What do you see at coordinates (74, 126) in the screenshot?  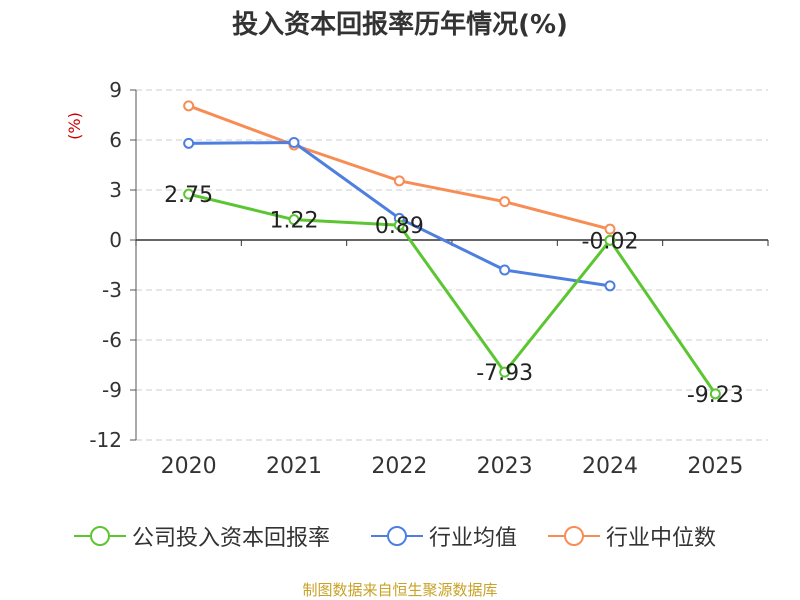 I see `y-axis-label: (%)` at bounding box center [74, 126].